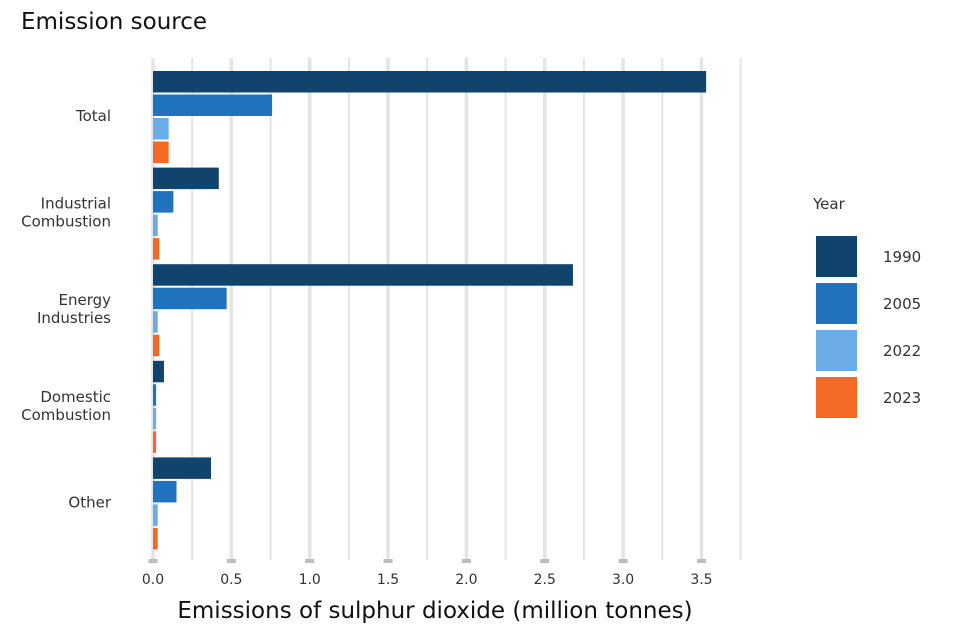 Image resolution: width=960 pixels, height=640 pixels. Describe the element at coordinates (466, 580) in the screenshot. I see `tick-label: 2.0` at that location.